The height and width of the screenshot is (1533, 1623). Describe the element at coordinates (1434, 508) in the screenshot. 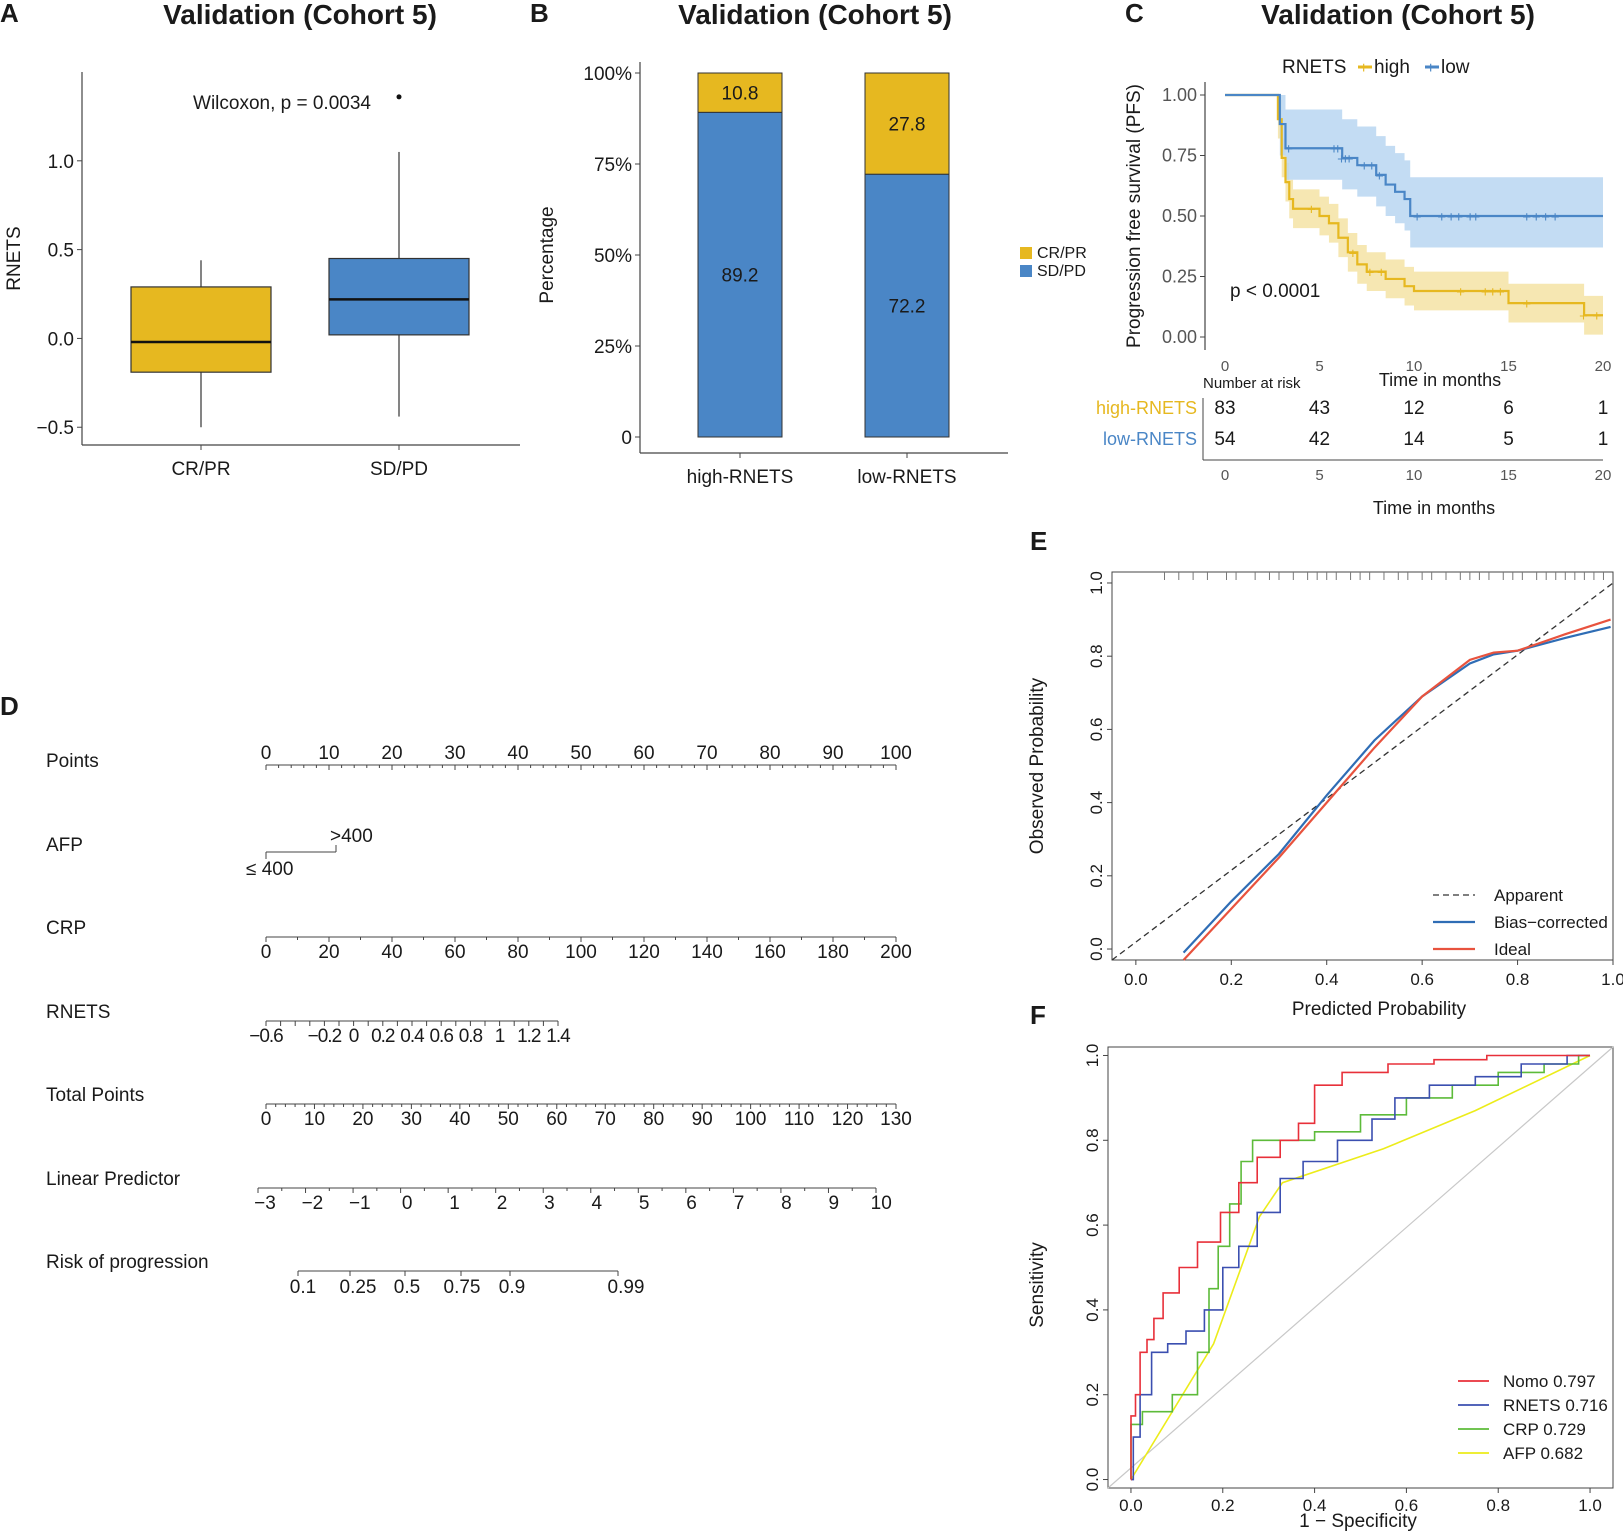

I see `panel-C-risk-xlabel: Time in months` at that location.